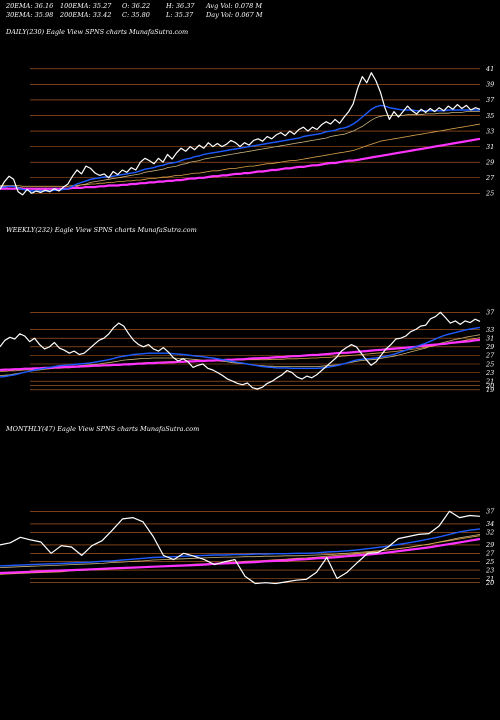 The height and width of the screenshot is (720, 500). I want to click on ema20-readout: 20EMA: 36.16, so click(30, 6).